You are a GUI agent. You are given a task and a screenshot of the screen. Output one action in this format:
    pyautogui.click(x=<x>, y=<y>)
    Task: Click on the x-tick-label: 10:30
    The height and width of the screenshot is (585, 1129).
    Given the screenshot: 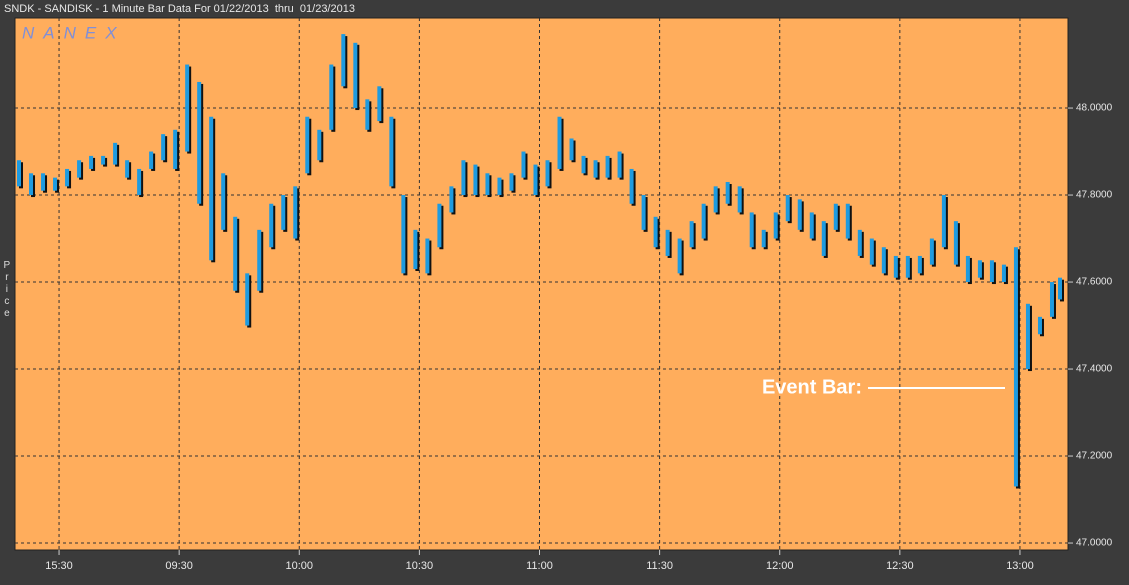 What is the action you would take?
    pyautogui.click(x=420, y=566)
    